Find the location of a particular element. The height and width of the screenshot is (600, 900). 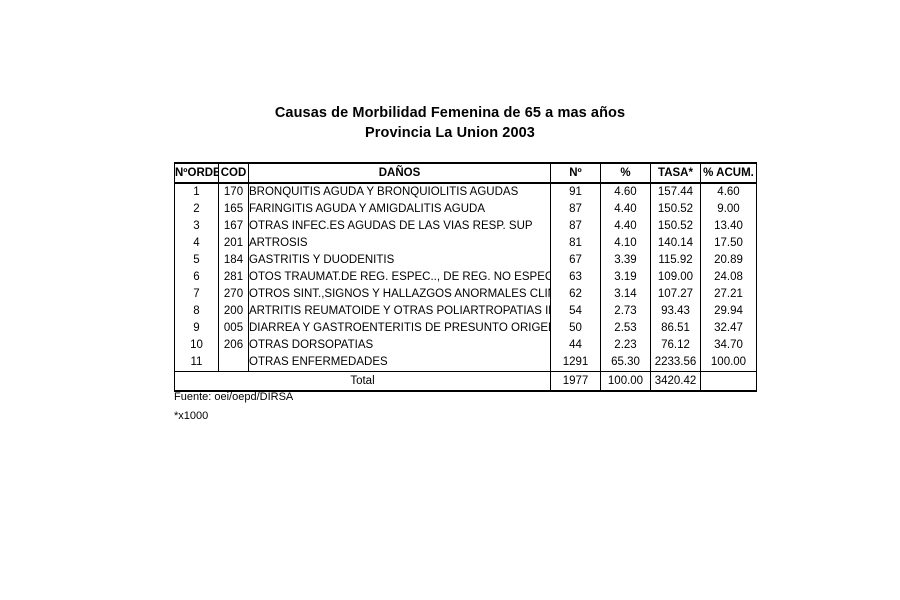

cell-cod: 184 is located at coordinates (233, 260).